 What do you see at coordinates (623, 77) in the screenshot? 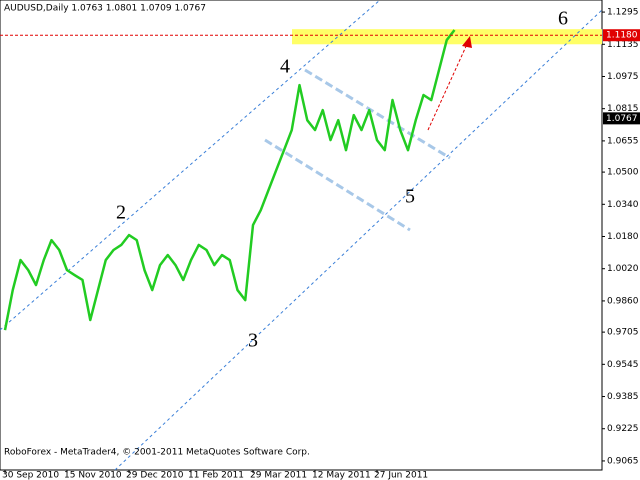
I see `y-tick-label: 1.0975` at bounding box center [623, 77].